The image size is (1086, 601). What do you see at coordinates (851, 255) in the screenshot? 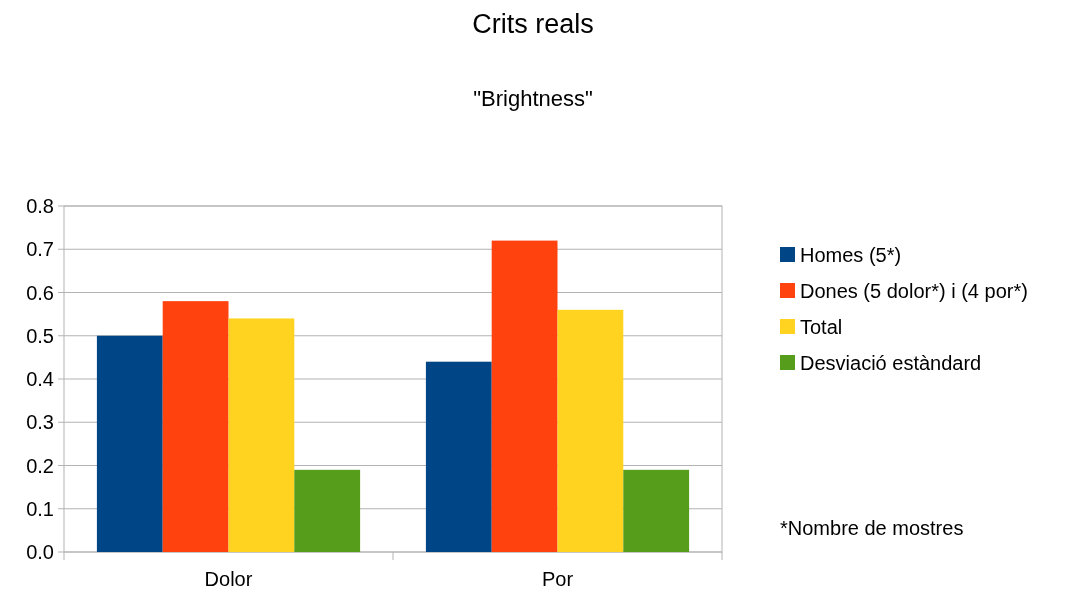
I see `legend-label: Homes (5*)` at bounding box center [851, 255].